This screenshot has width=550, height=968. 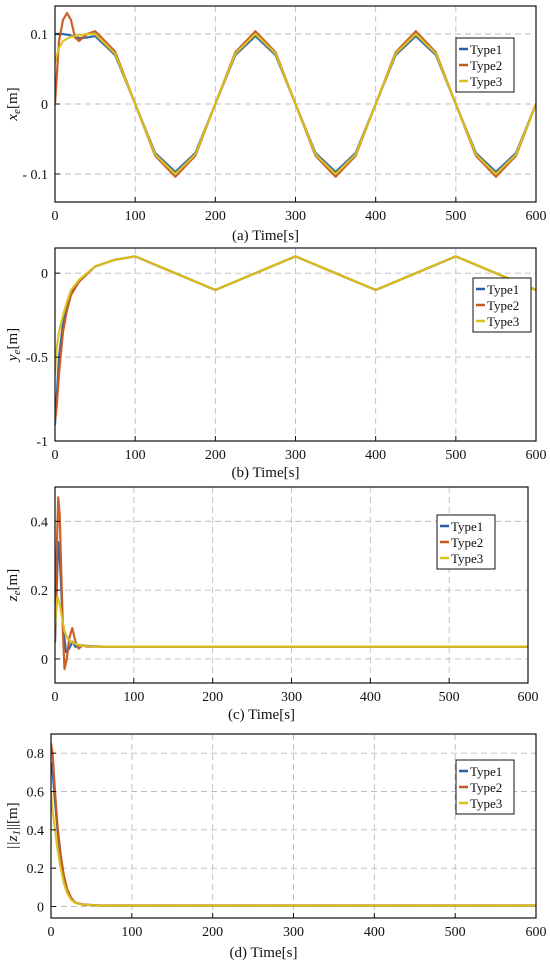 I want to click on y-axis-label: ||z1||[m], so click(x=14, y=825).